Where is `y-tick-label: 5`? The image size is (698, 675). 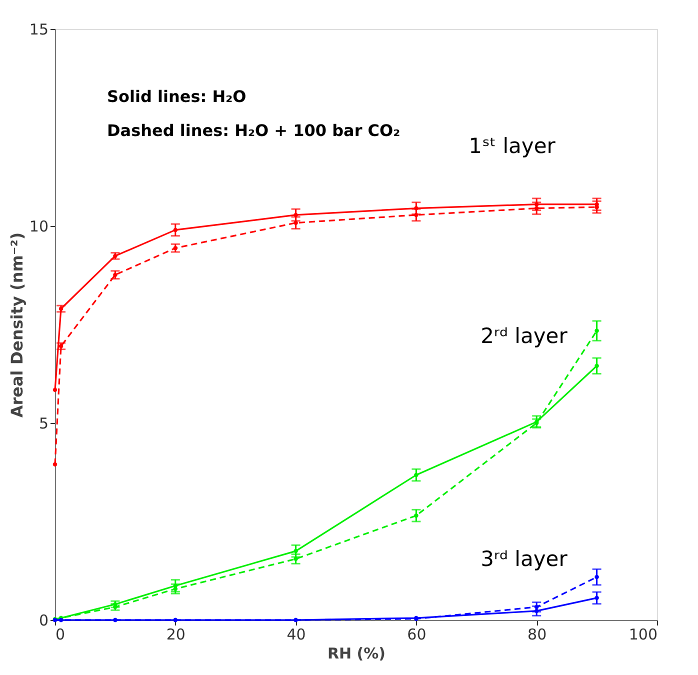
y-tick-label: 5 is located at coordinates (43, 423).